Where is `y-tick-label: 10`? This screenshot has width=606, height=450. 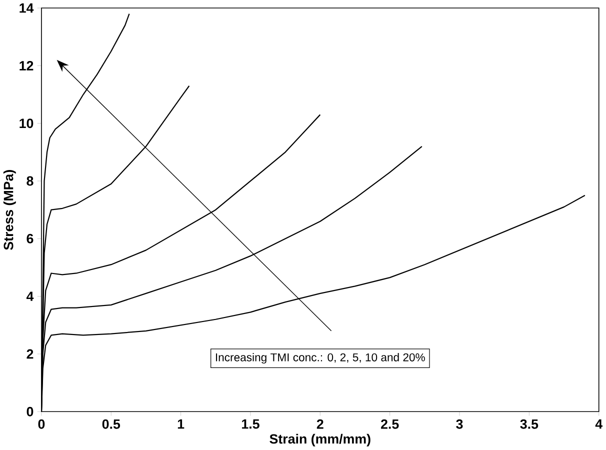
y-tick-label: 10 is located at coordinates (27, 123).